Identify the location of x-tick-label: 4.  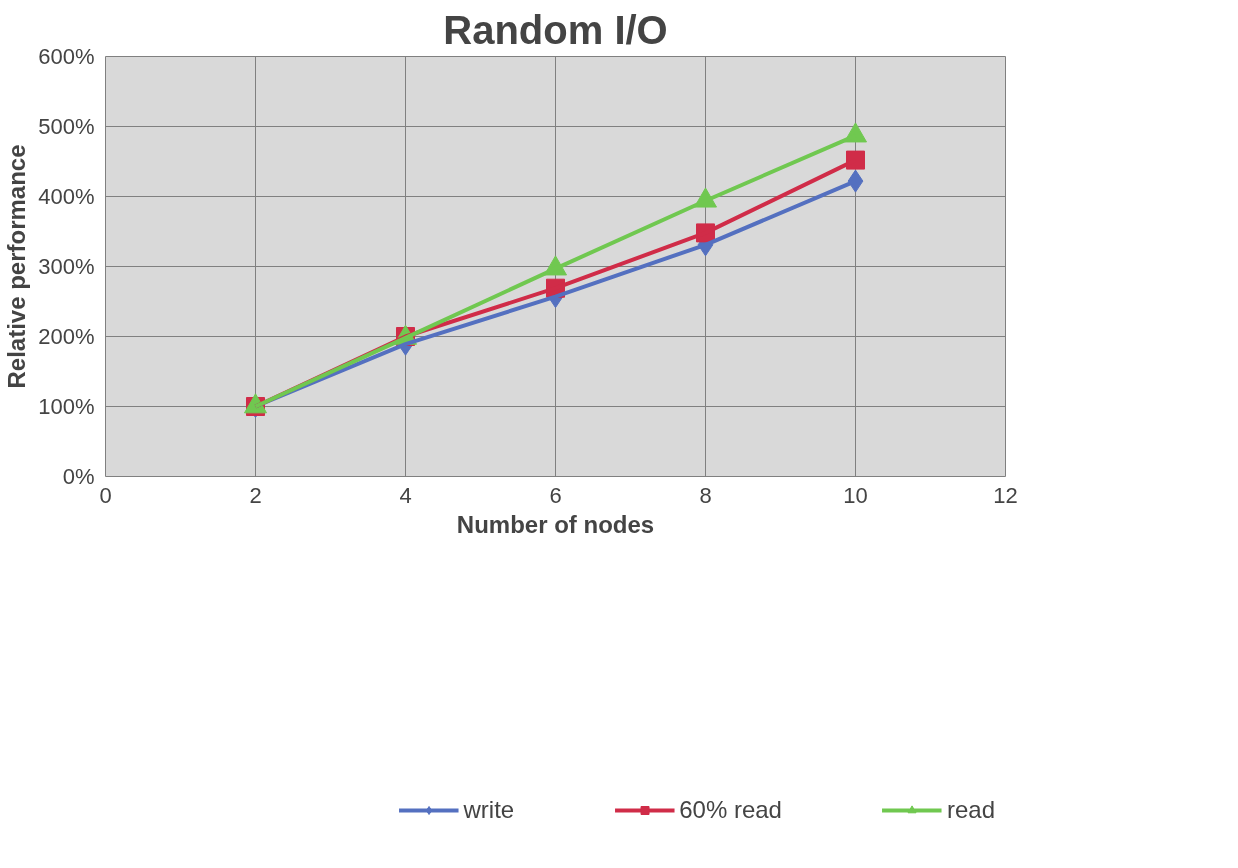
(405, 495).